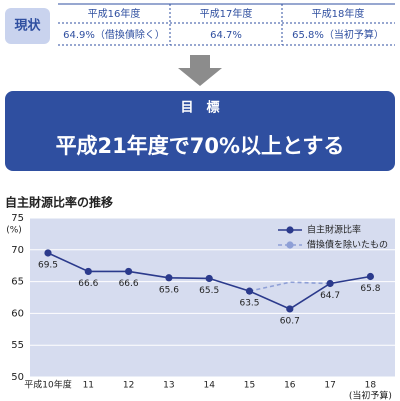  I want to click on x-tick-note: (当初予算), so click(370, 395).